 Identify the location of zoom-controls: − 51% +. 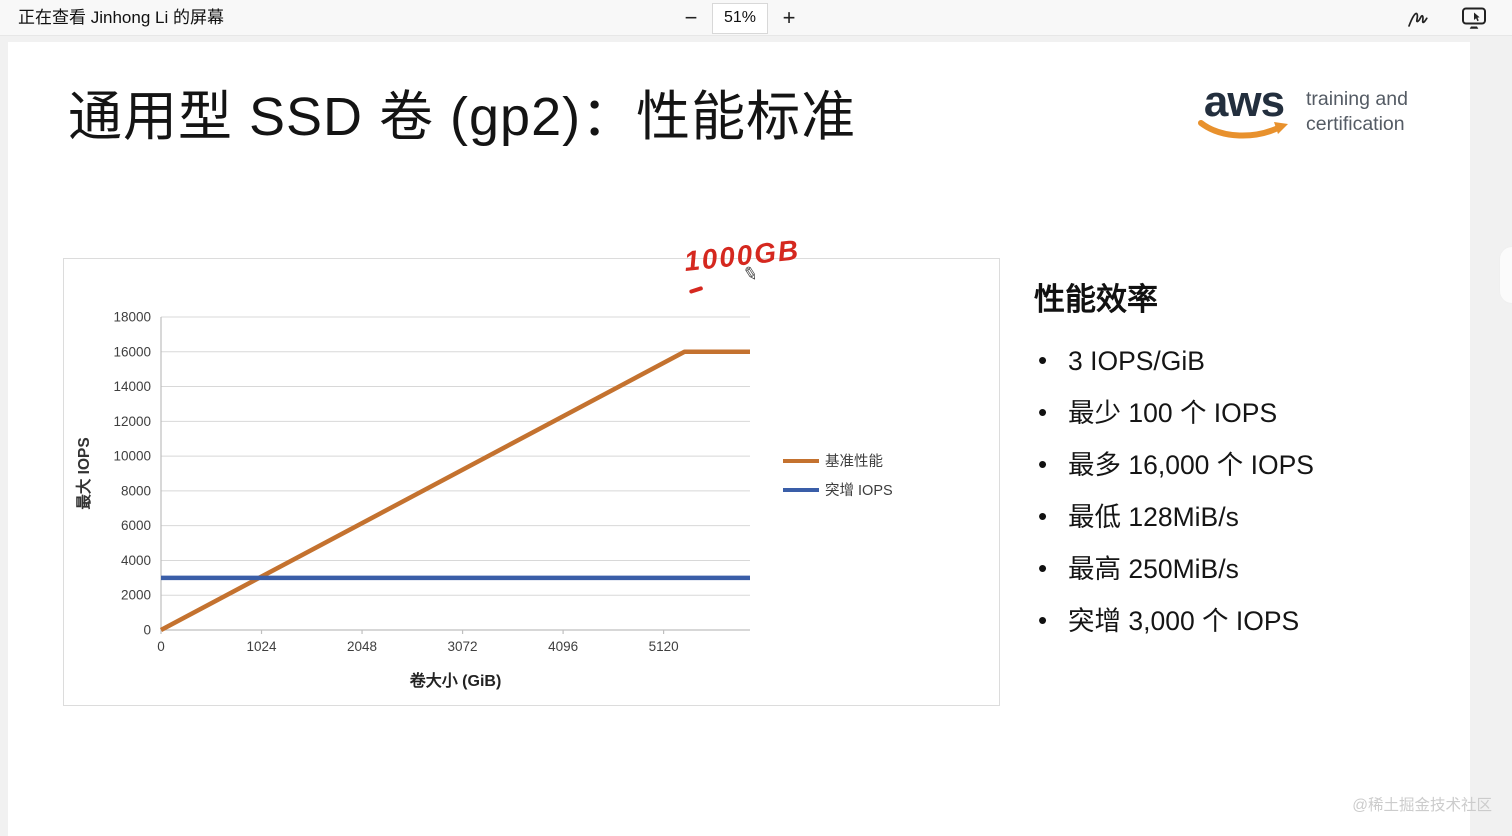
(740, 18).